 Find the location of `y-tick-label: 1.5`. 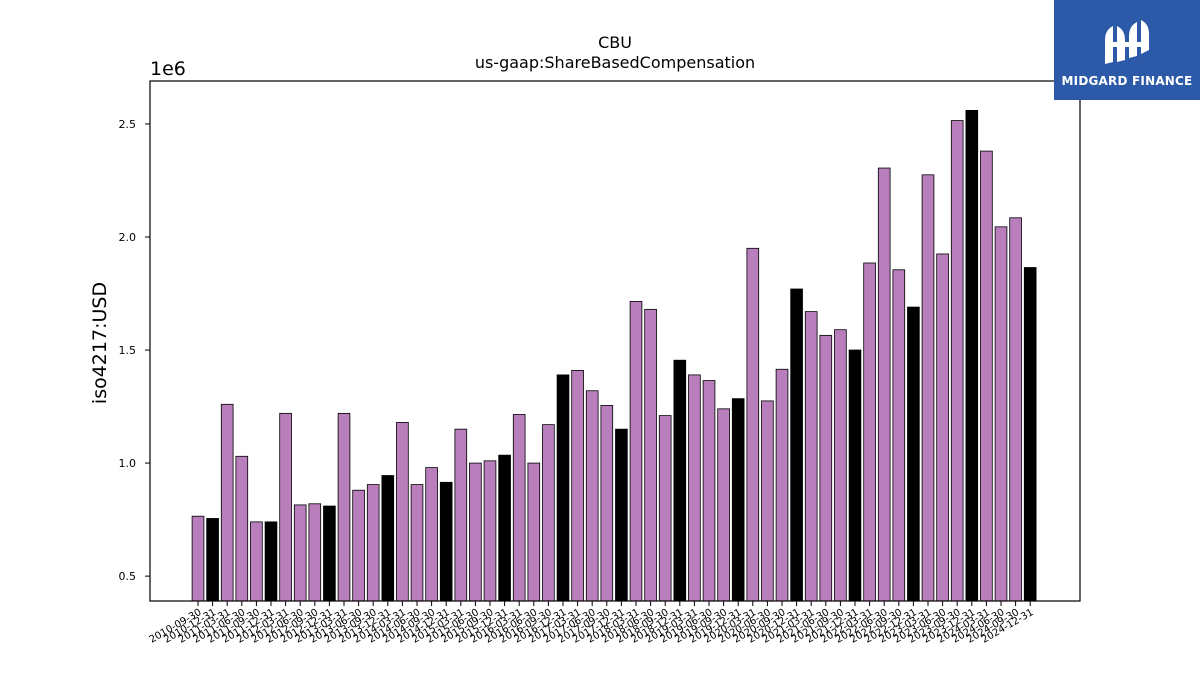

y-tick-label: 1.5 is located at coordinates (128, 350).